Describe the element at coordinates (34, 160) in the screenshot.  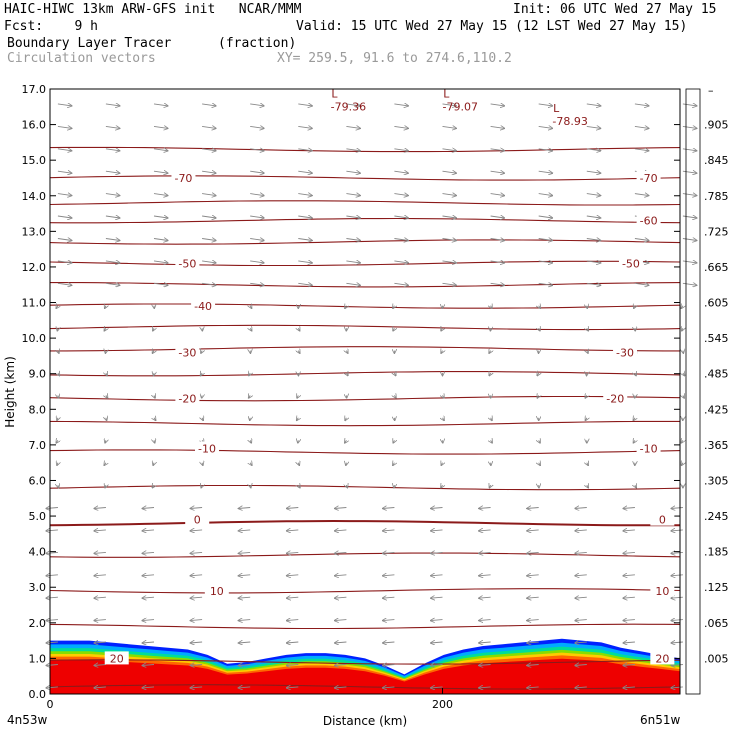
I see `y-tick-label-15: 15.0` at that location.